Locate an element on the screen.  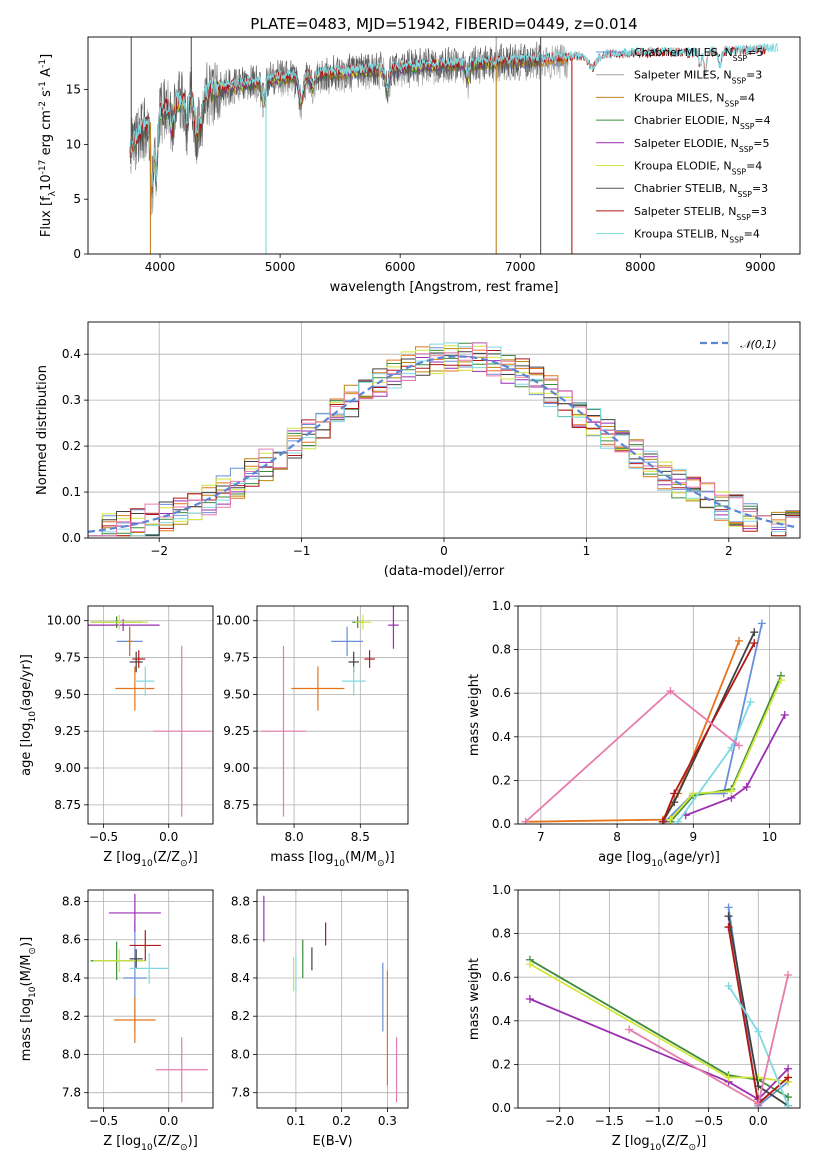
gaussian-reference-line is located at coordinates (443, 444).